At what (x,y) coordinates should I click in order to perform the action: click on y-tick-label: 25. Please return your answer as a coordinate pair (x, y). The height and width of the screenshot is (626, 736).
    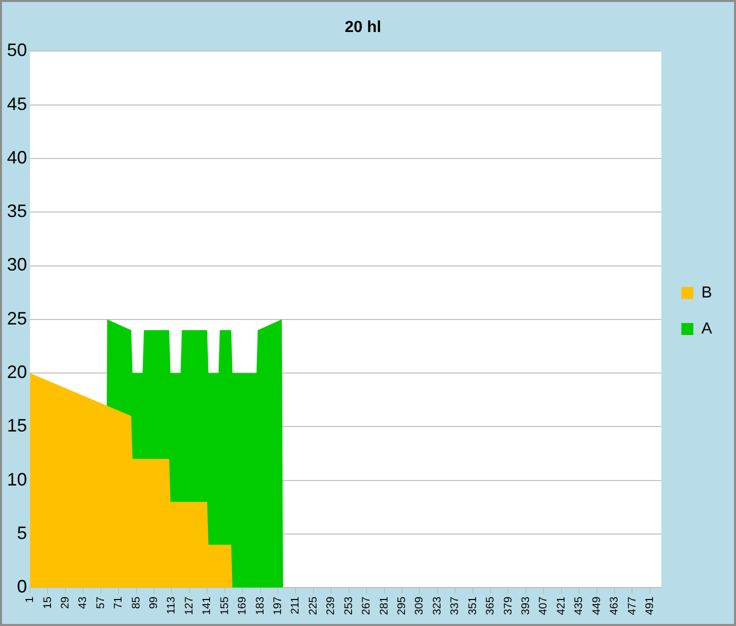
    Looking at the image, I should click on (17, 318).